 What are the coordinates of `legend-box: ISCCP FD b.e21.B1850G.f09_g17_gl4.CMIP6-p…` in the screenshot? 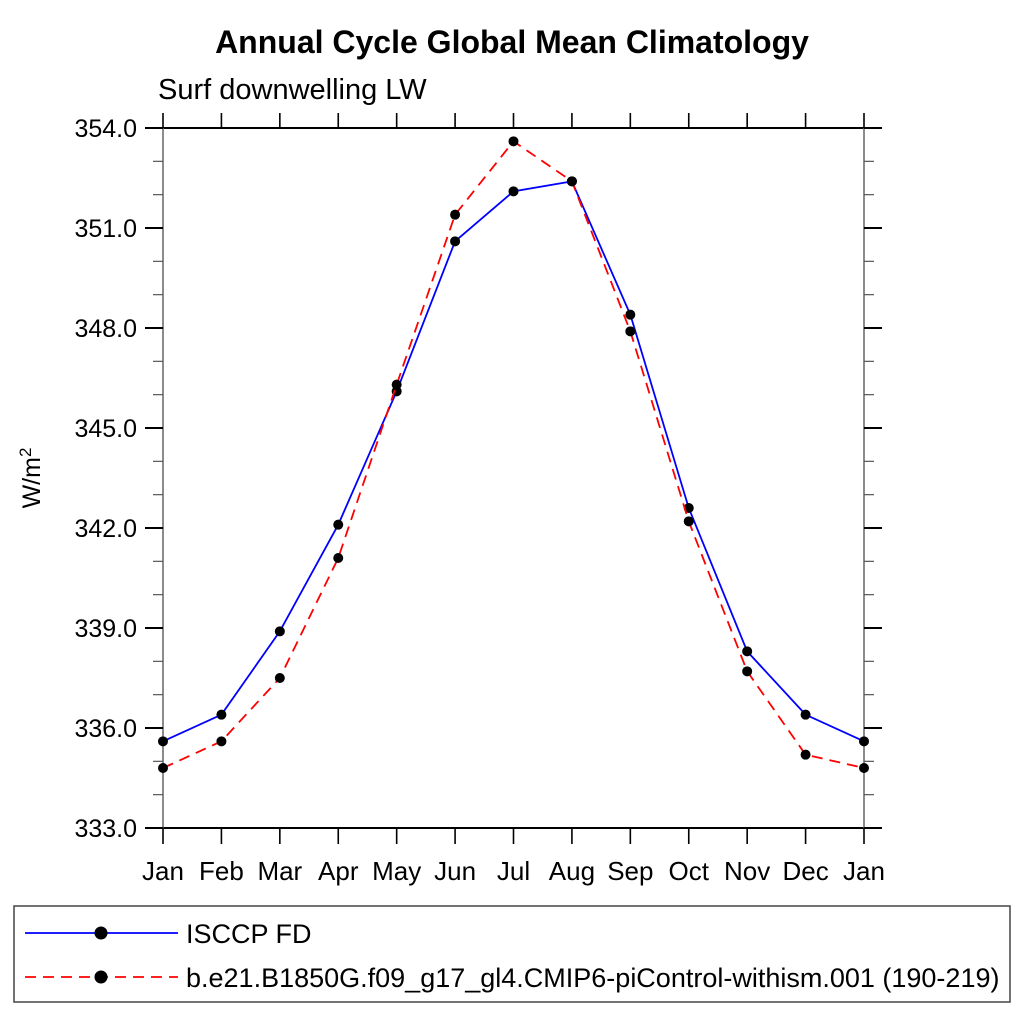 It's located at (512, 954).